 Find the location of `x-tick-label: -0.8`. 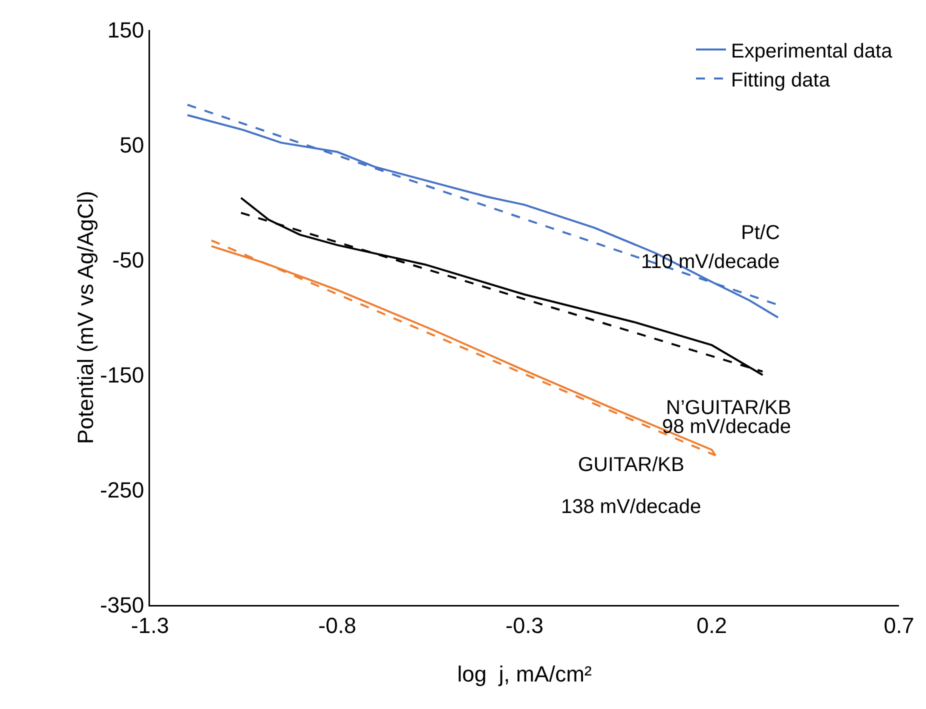

x-tick-label: -0.8 is located at coordinates (337, 625).